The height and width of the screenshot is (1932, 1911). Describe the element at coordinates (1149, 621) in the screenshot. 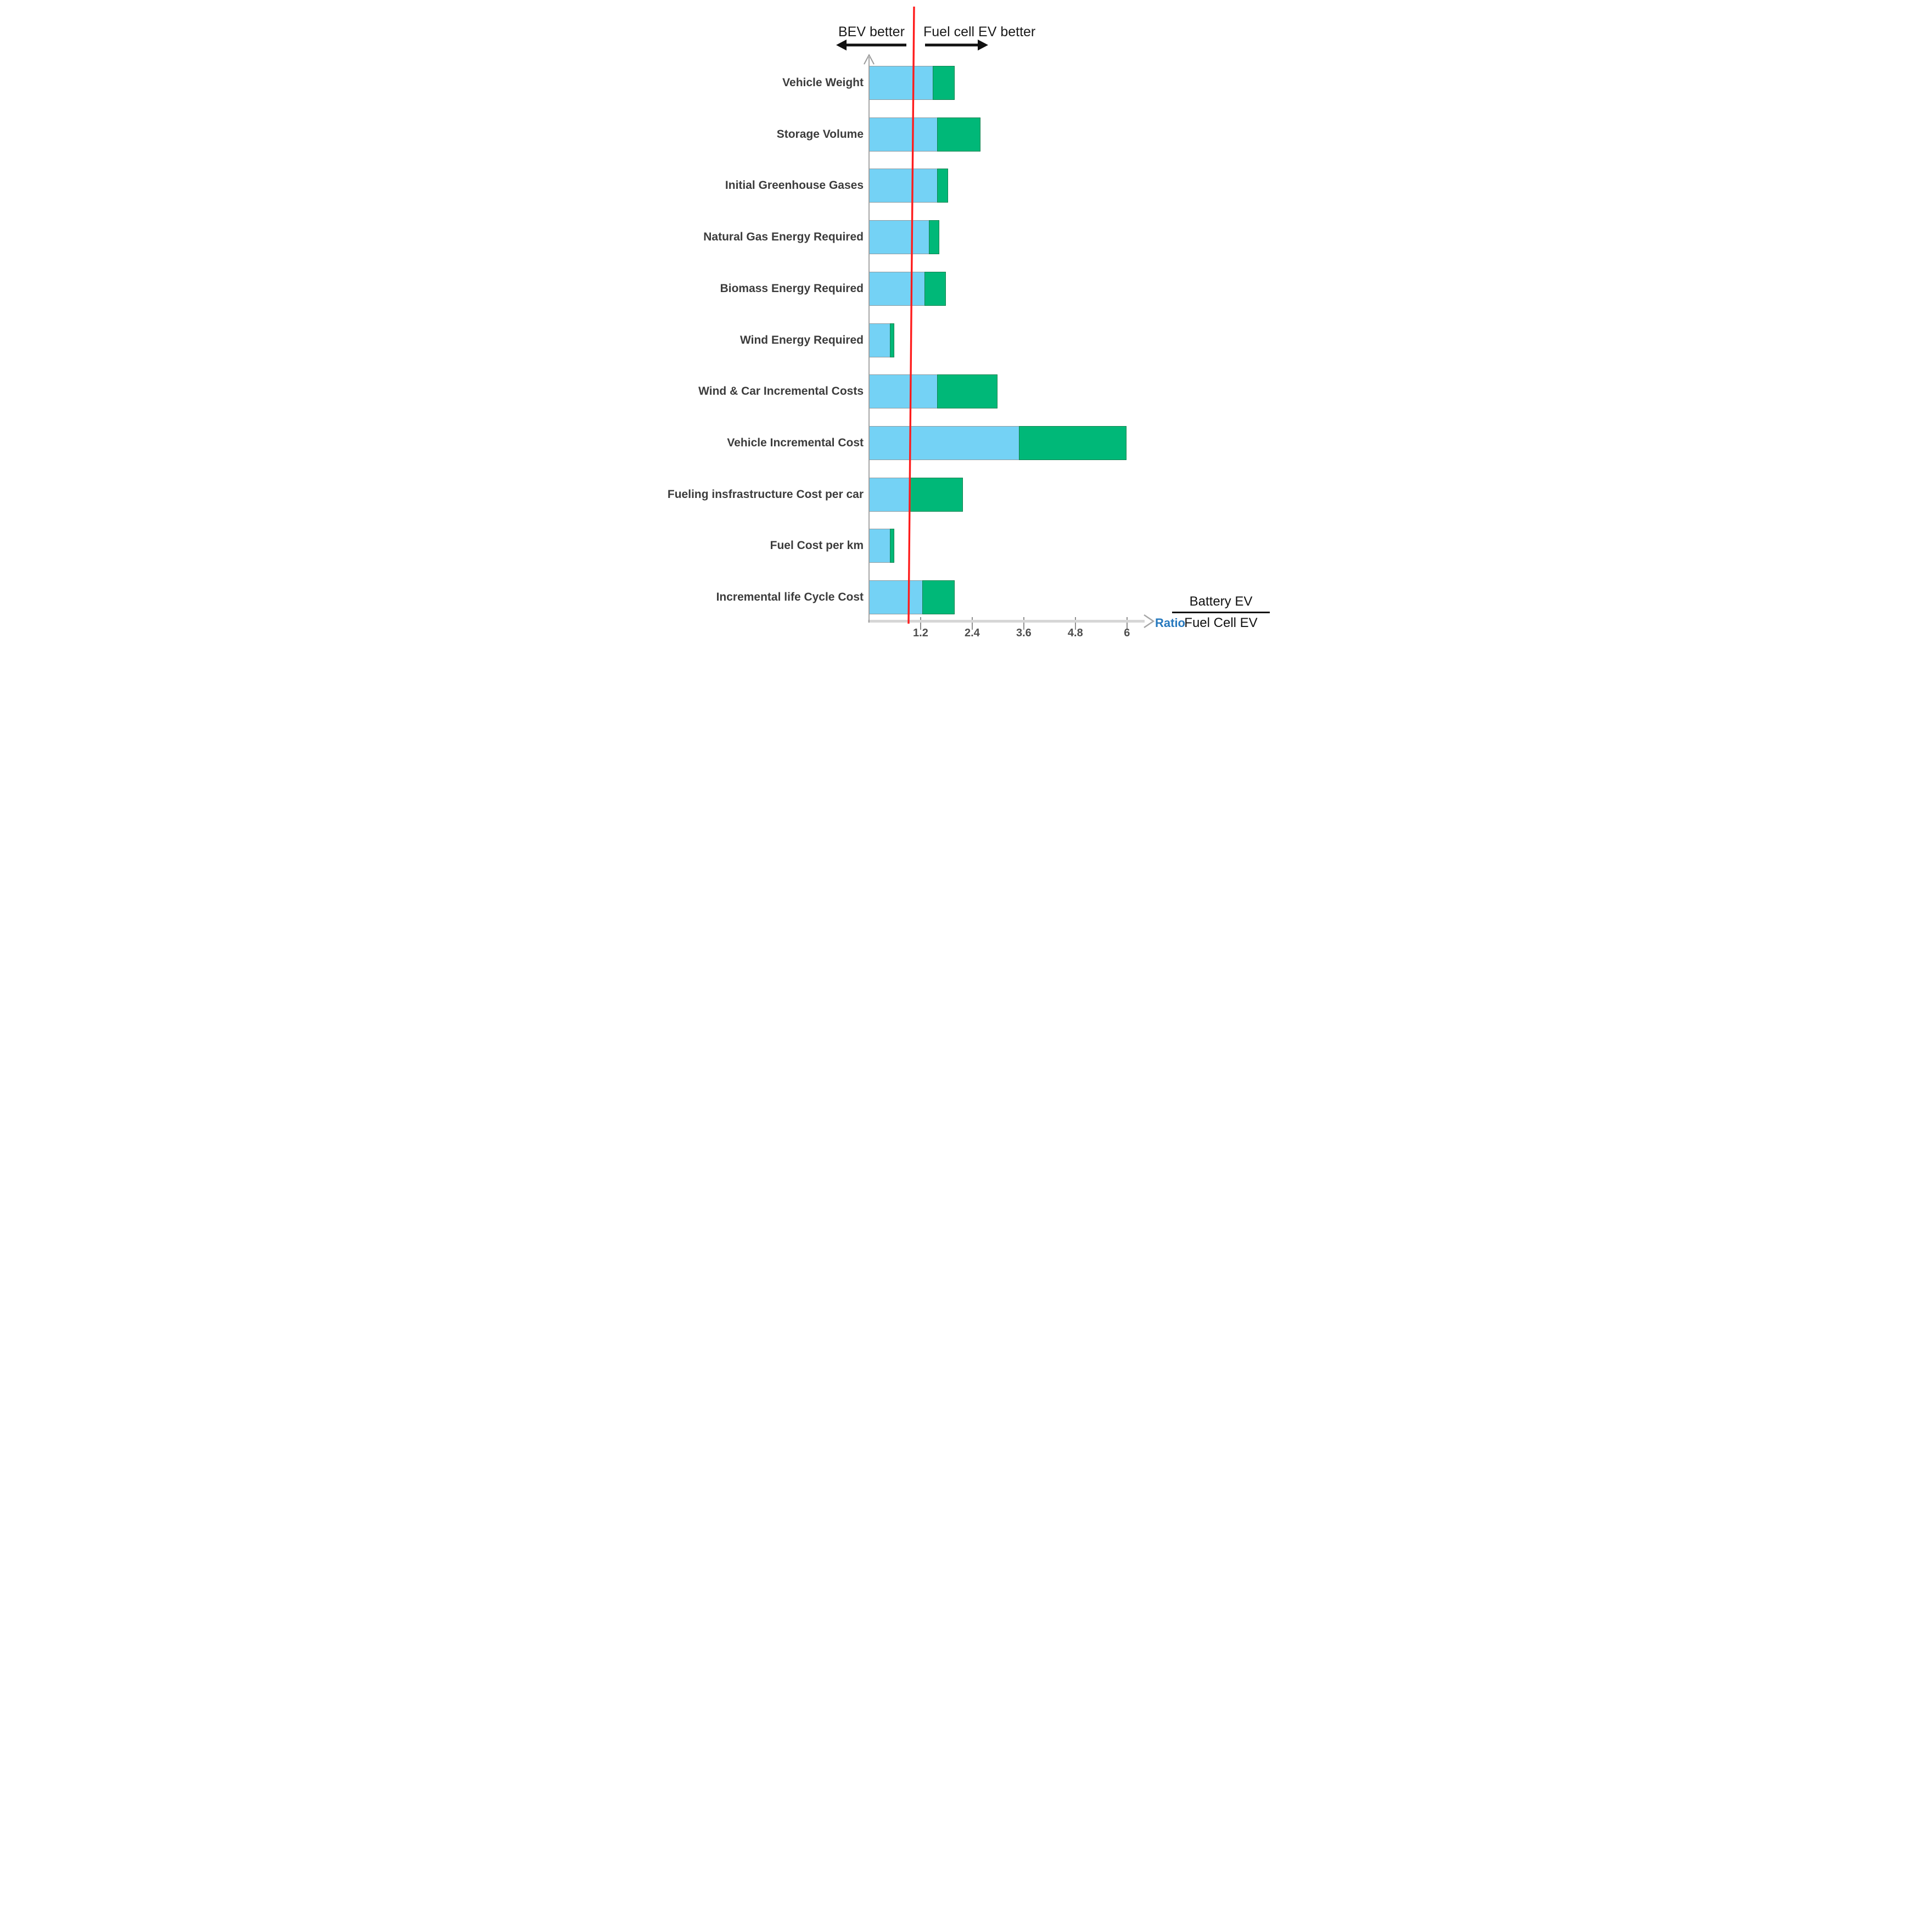

I see `x-axis-arrow-icon` at that location.